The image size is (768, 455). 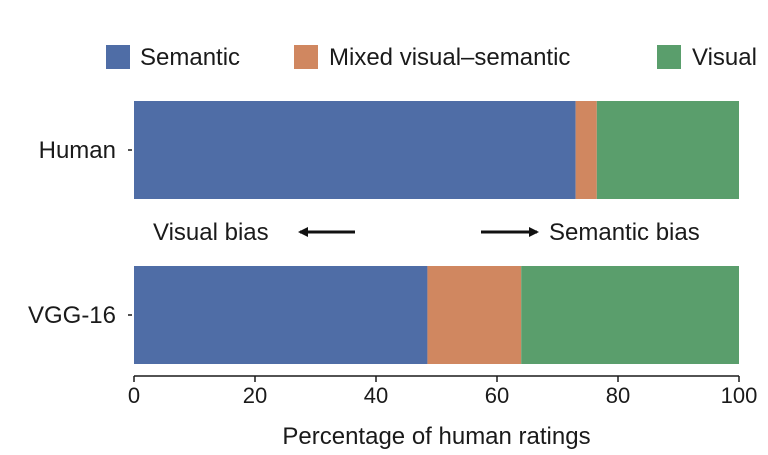 I want to click on legend-label-1: Mixed visual–semantic, so click(x=449, y=57).